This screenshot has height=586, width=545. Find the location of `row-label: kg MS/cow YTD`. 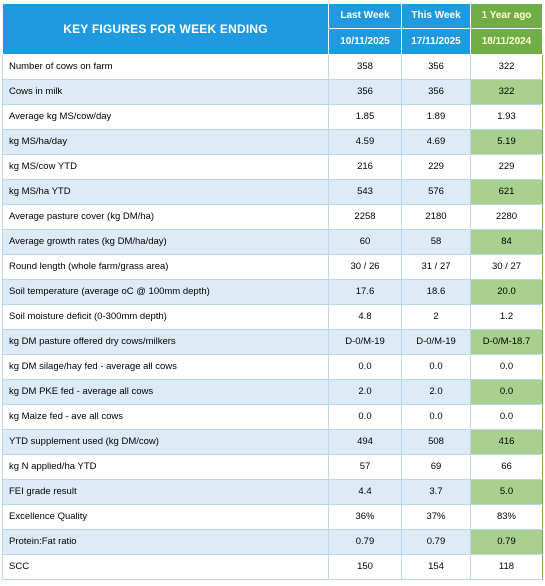

row-label: kg MS/cow YTD is located at coordinates (165, 167).